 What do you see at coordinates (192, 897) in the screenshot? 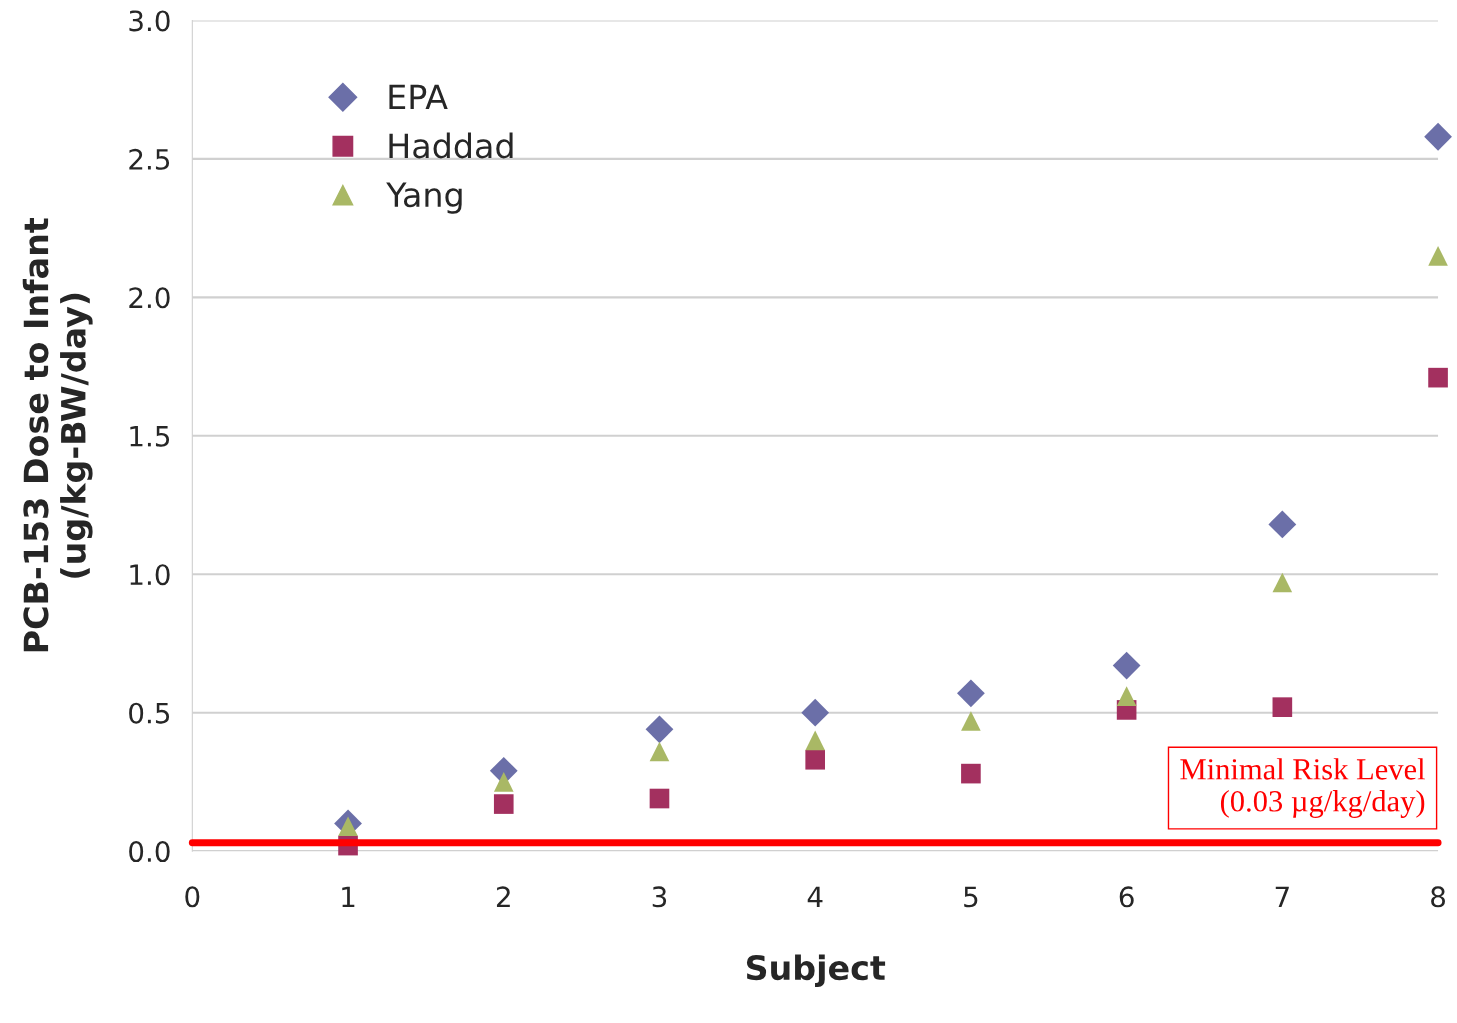
I see `x-tick-label: 0` at bounding box center [192, 897].